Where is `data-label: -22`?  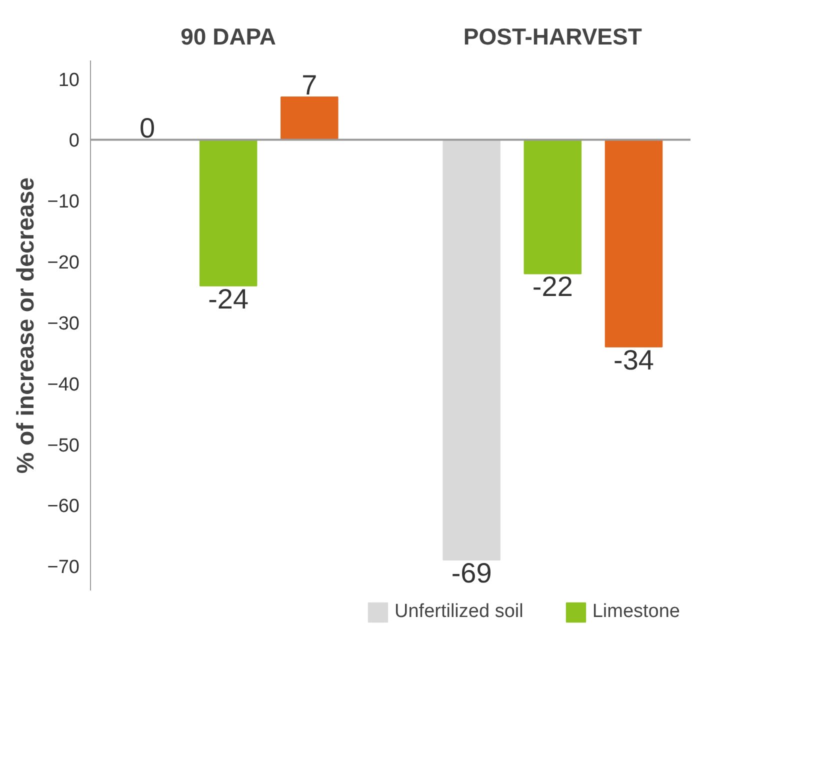
data-label: -22 is located at coordinates (552, 286).